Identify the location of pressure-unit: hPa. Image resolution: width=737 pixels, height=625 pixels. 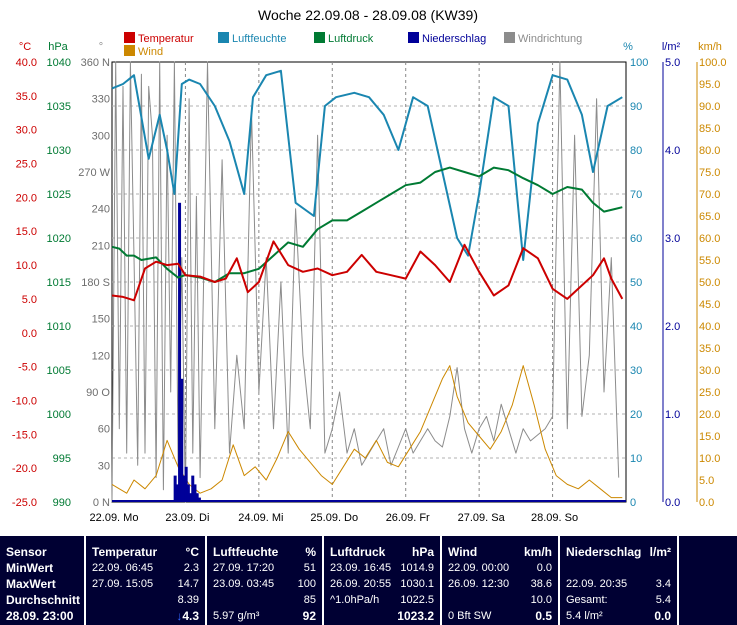
(422, 552).